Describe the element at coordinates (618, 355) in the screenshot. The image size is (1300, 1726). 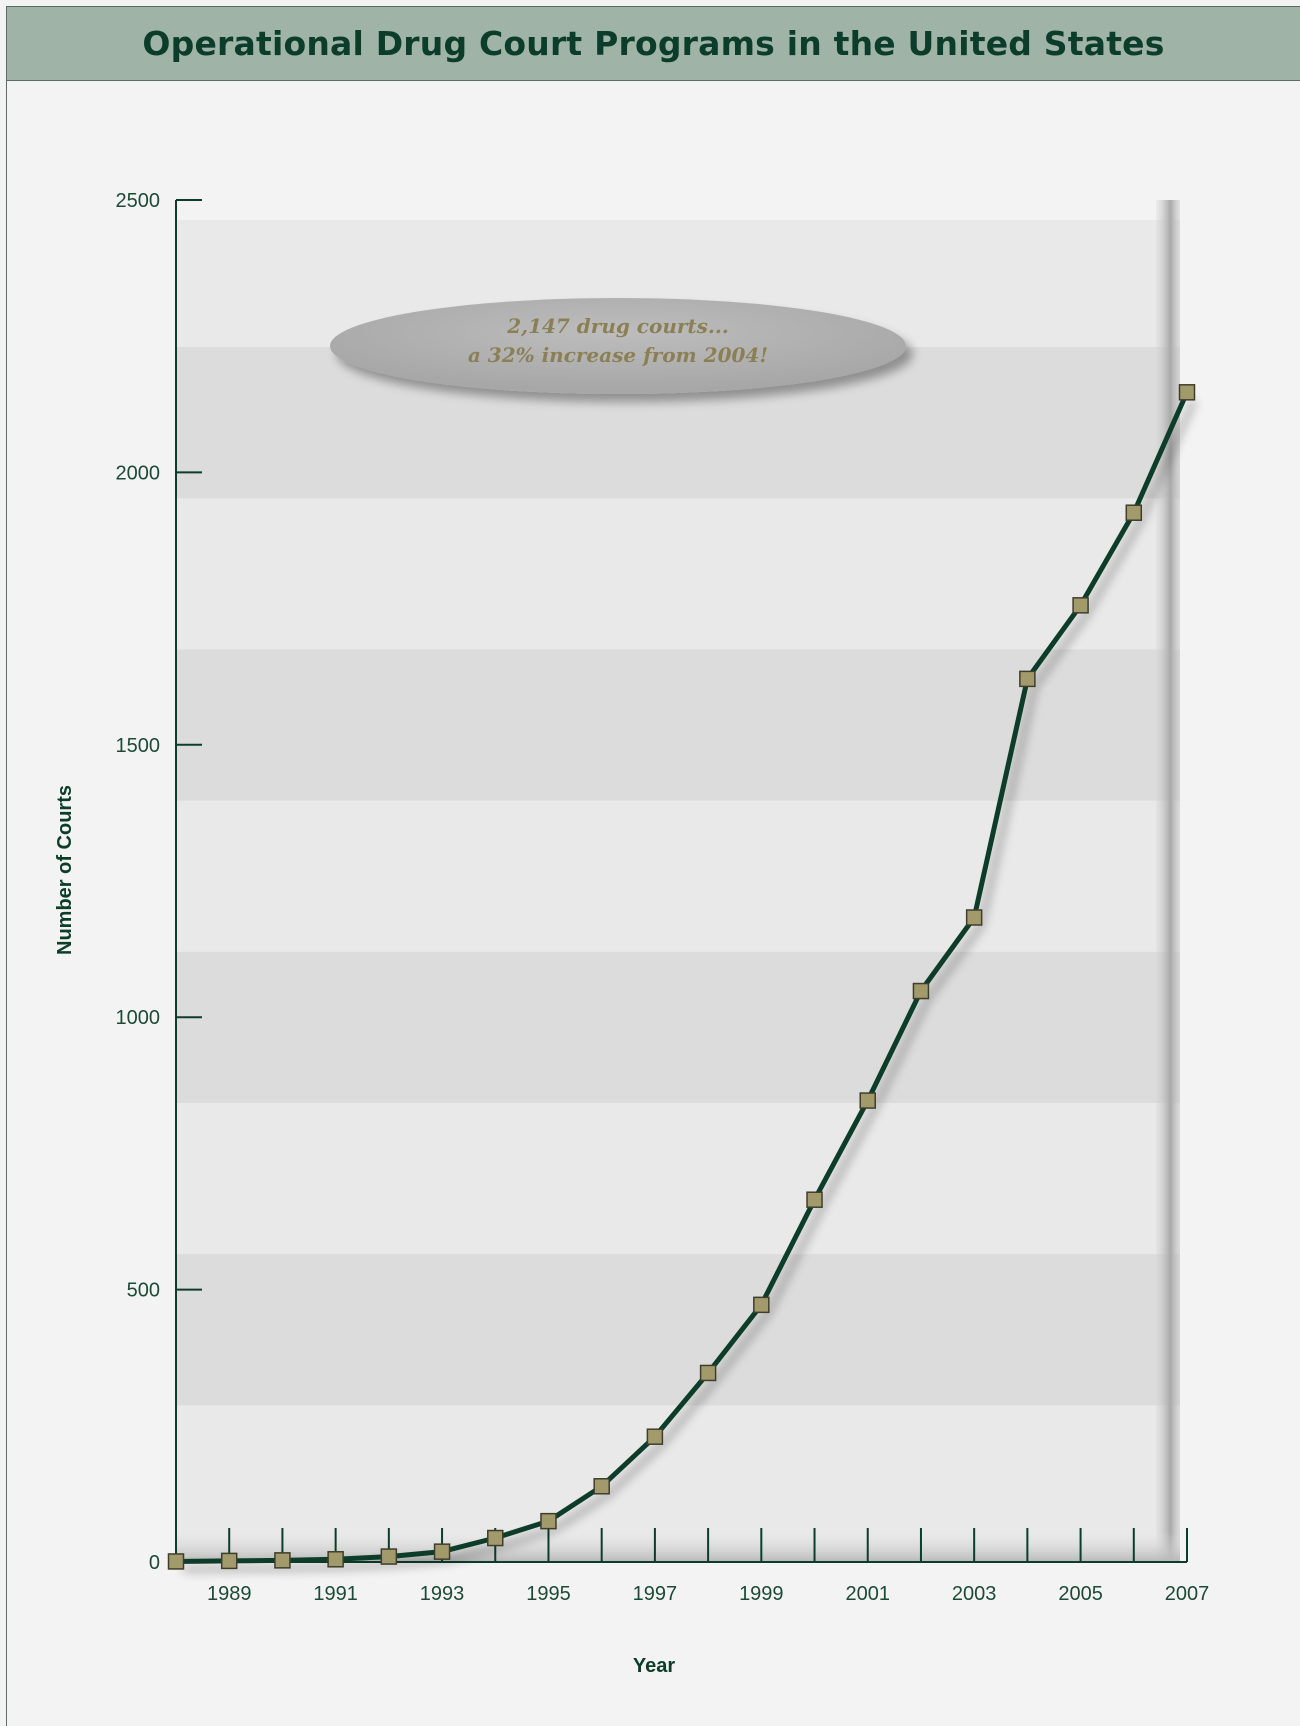
I see `annotation-line-2: a 32% increase from 2004!` at that location.